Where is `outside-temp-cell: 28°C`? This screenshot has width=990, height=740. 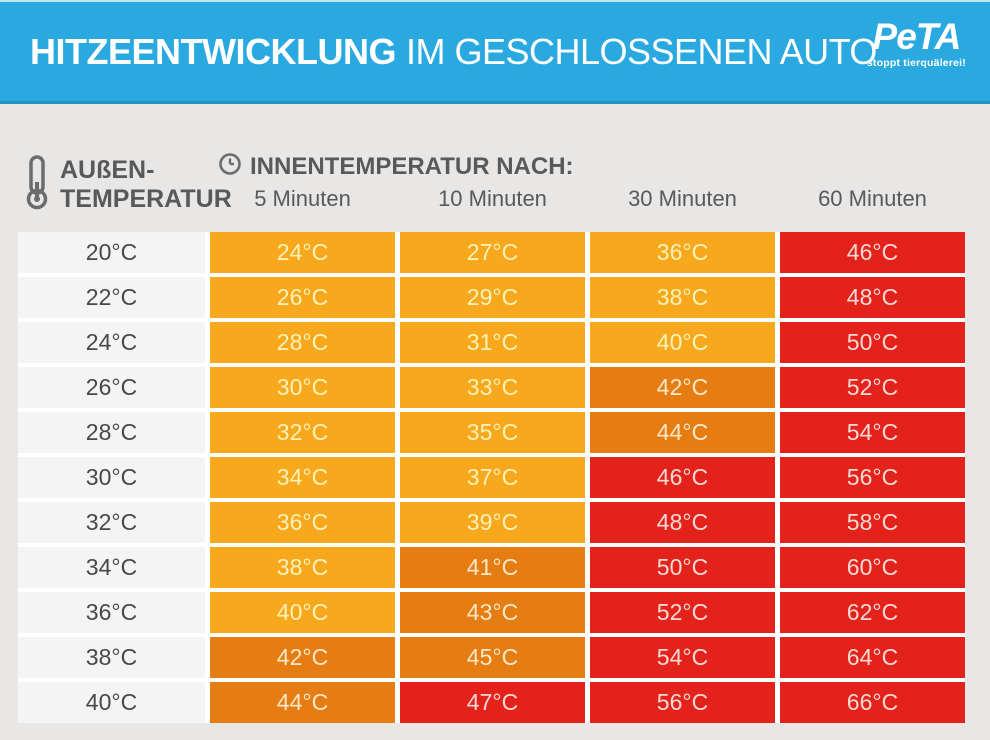 outside-temp-cell: 28°C is located at coordinates (111, 432).